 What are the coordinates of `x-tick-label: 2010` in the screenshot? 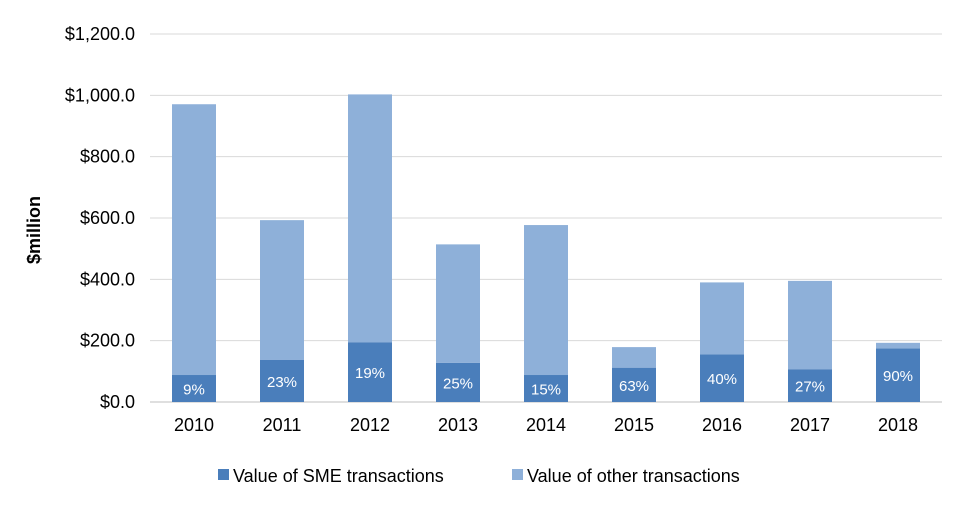 It's located at (194, 425).